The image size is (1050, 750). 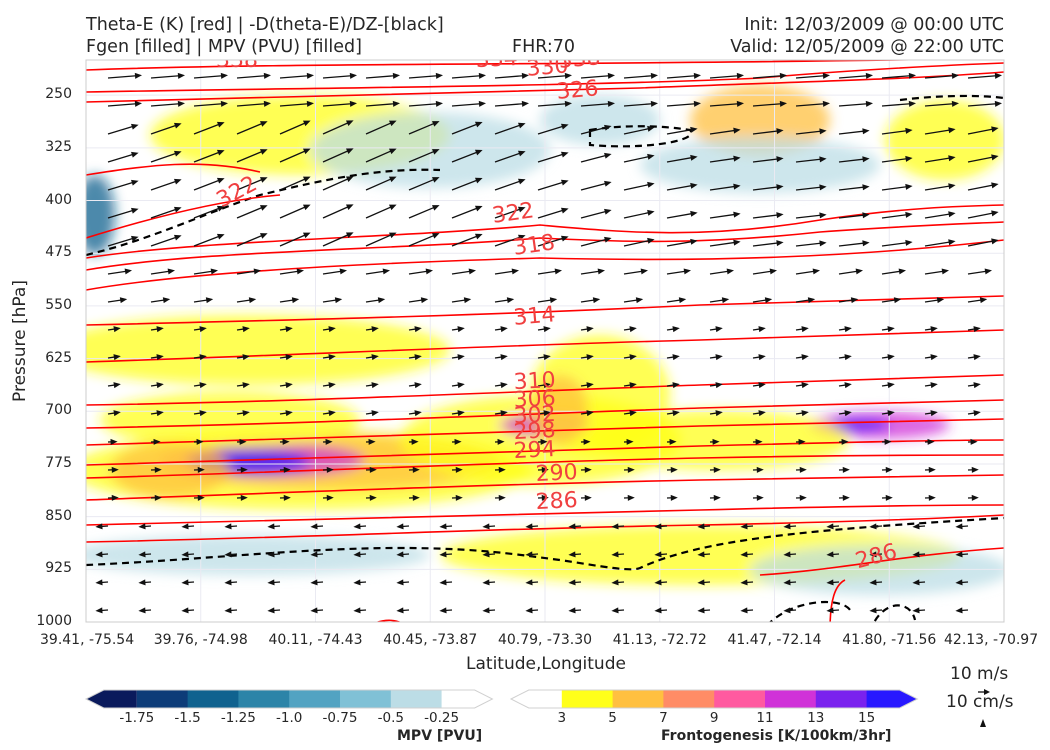 I want to click on stability-contour, so click(x=263, y=212).